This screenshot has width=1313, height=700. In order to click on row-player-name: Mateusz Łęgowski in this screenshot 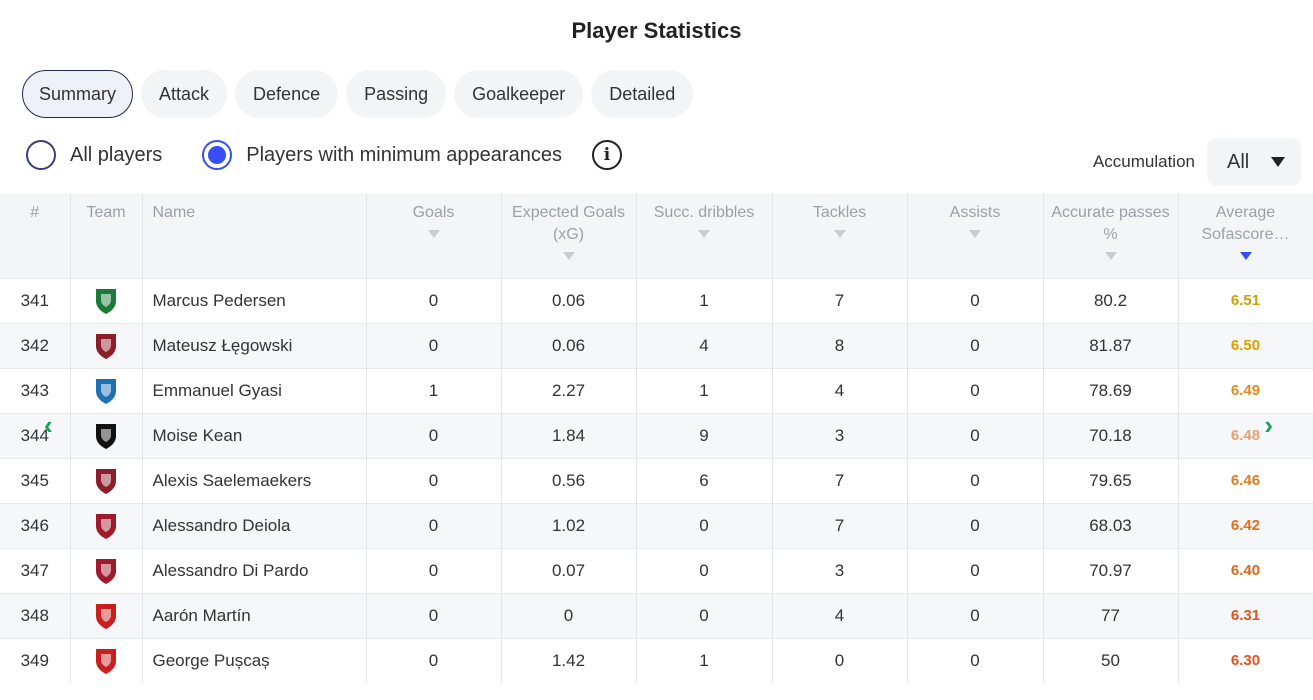, I will do `click(254, 345)`.